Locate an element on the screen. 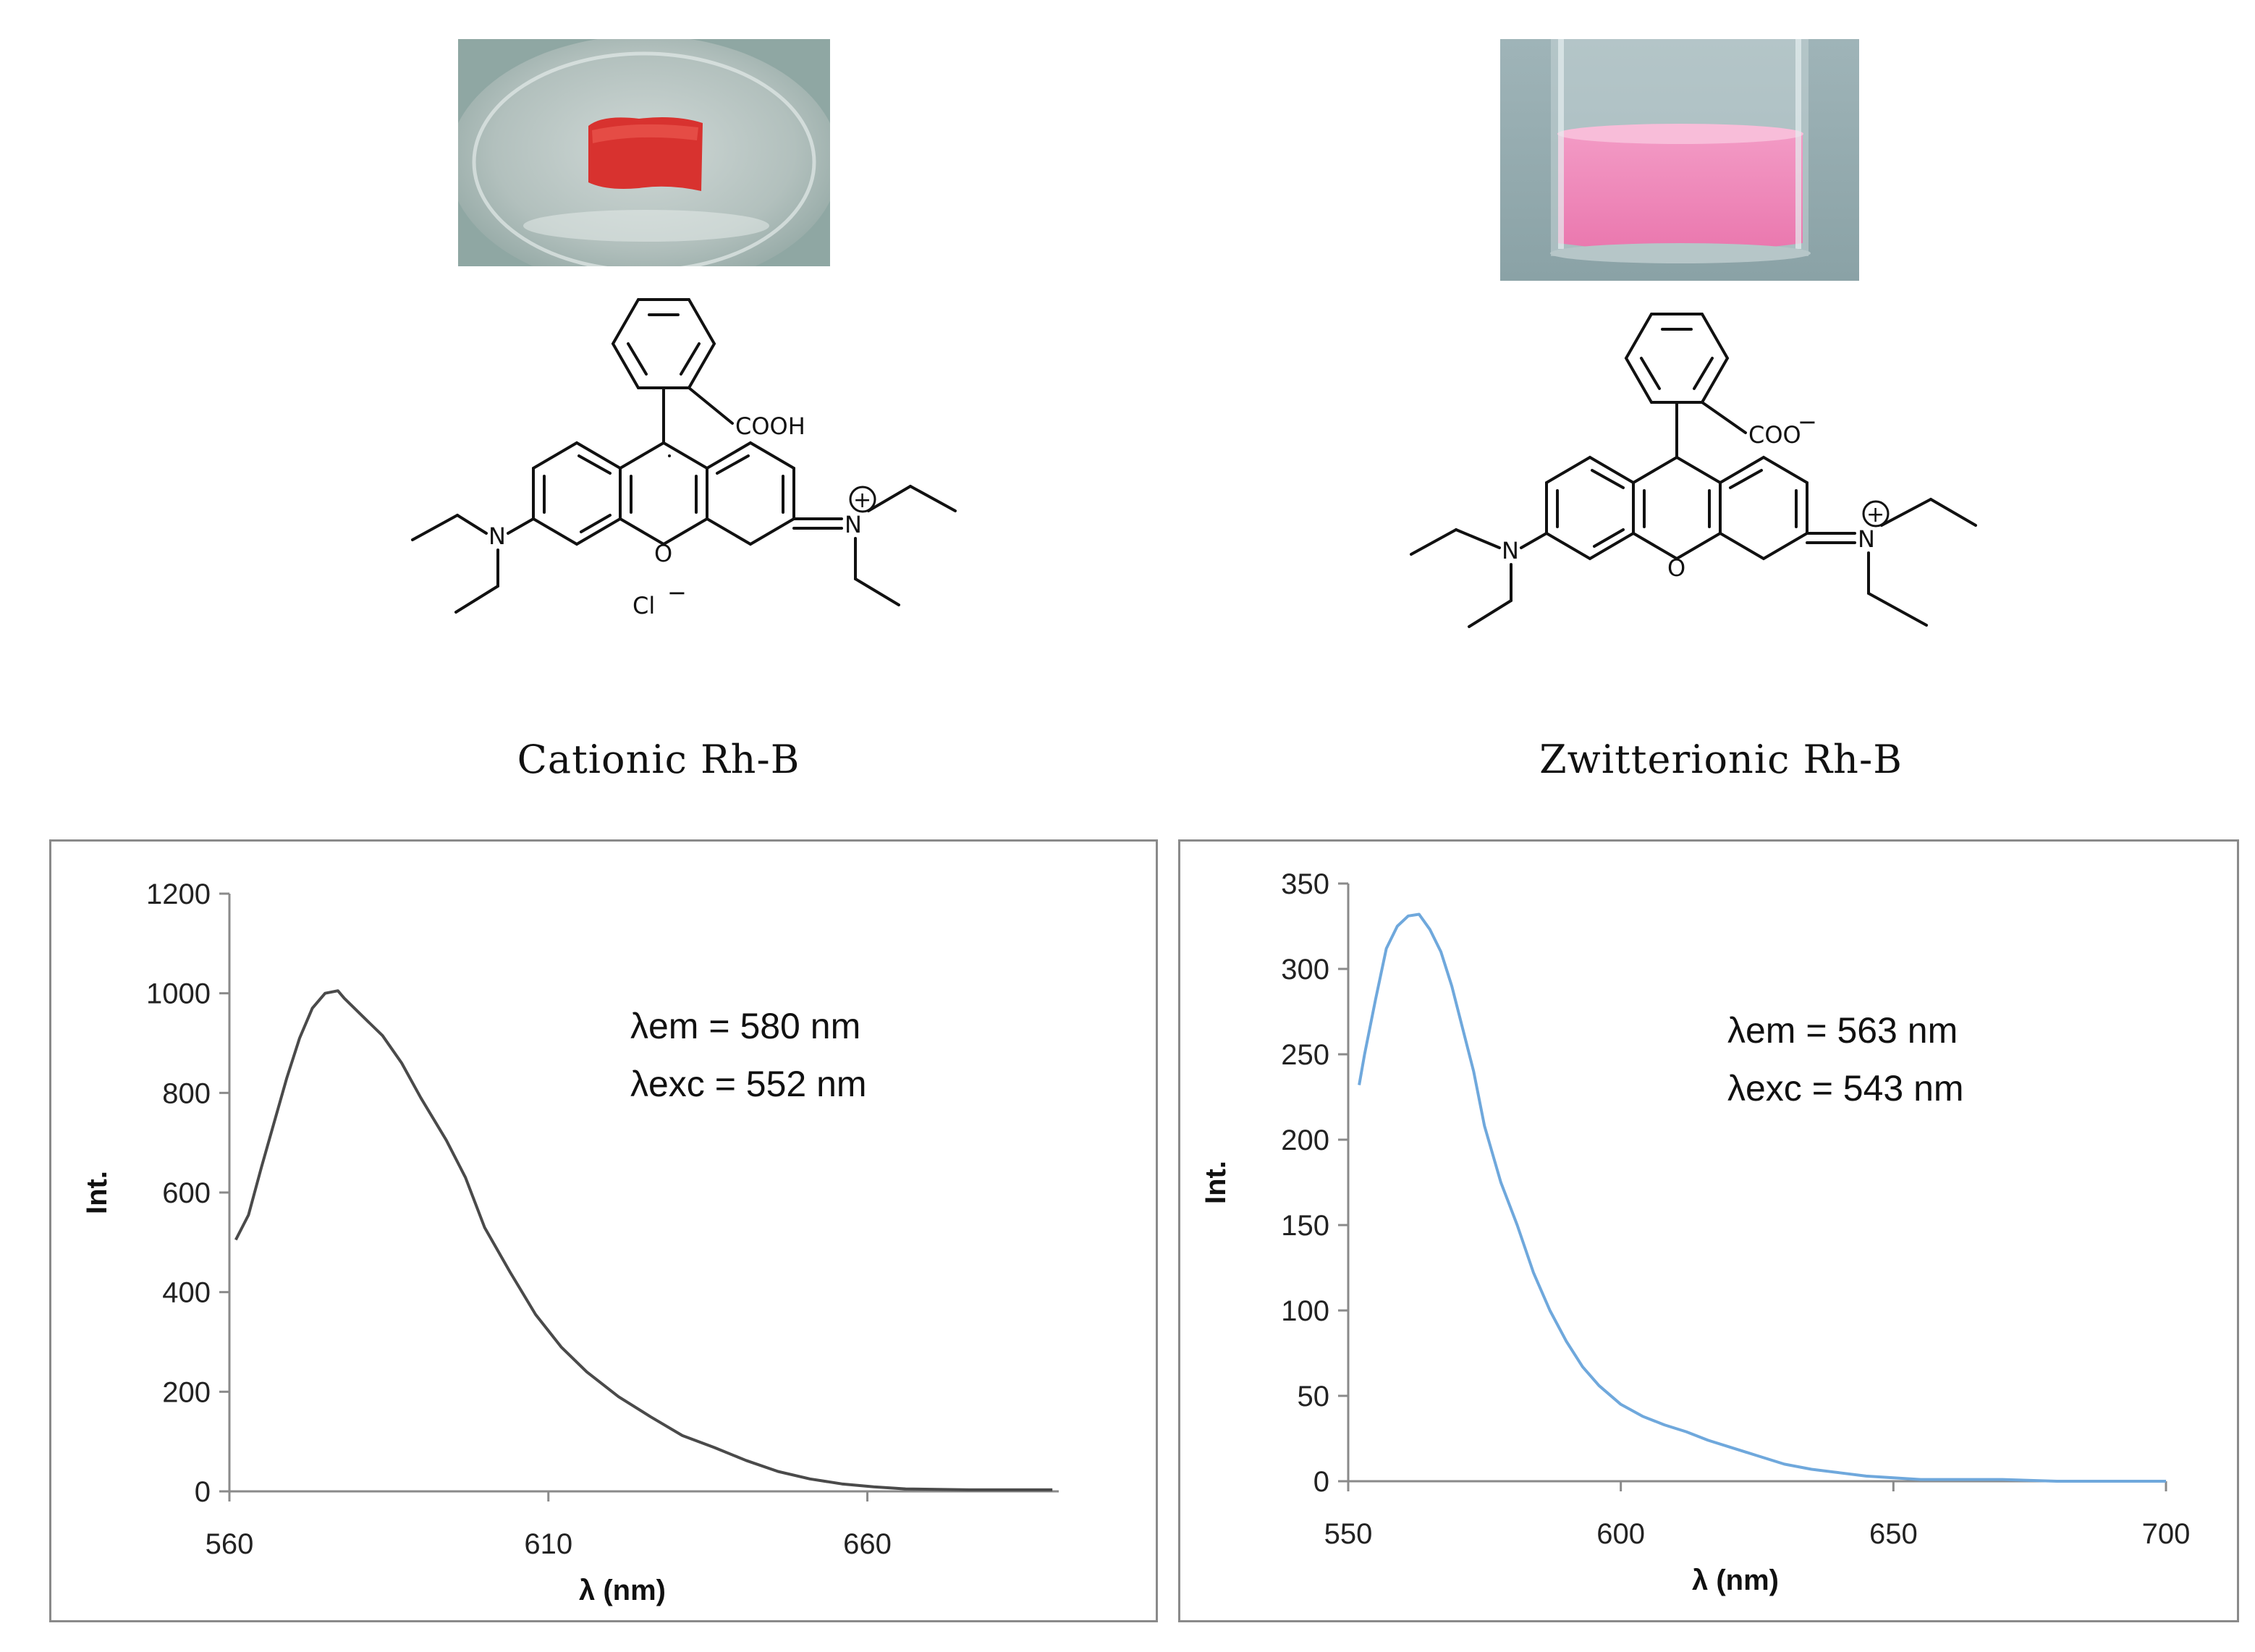 This screenshot has height=1652, width=2255. y-tick-label: 400 is located at coordinates (186, 1293).